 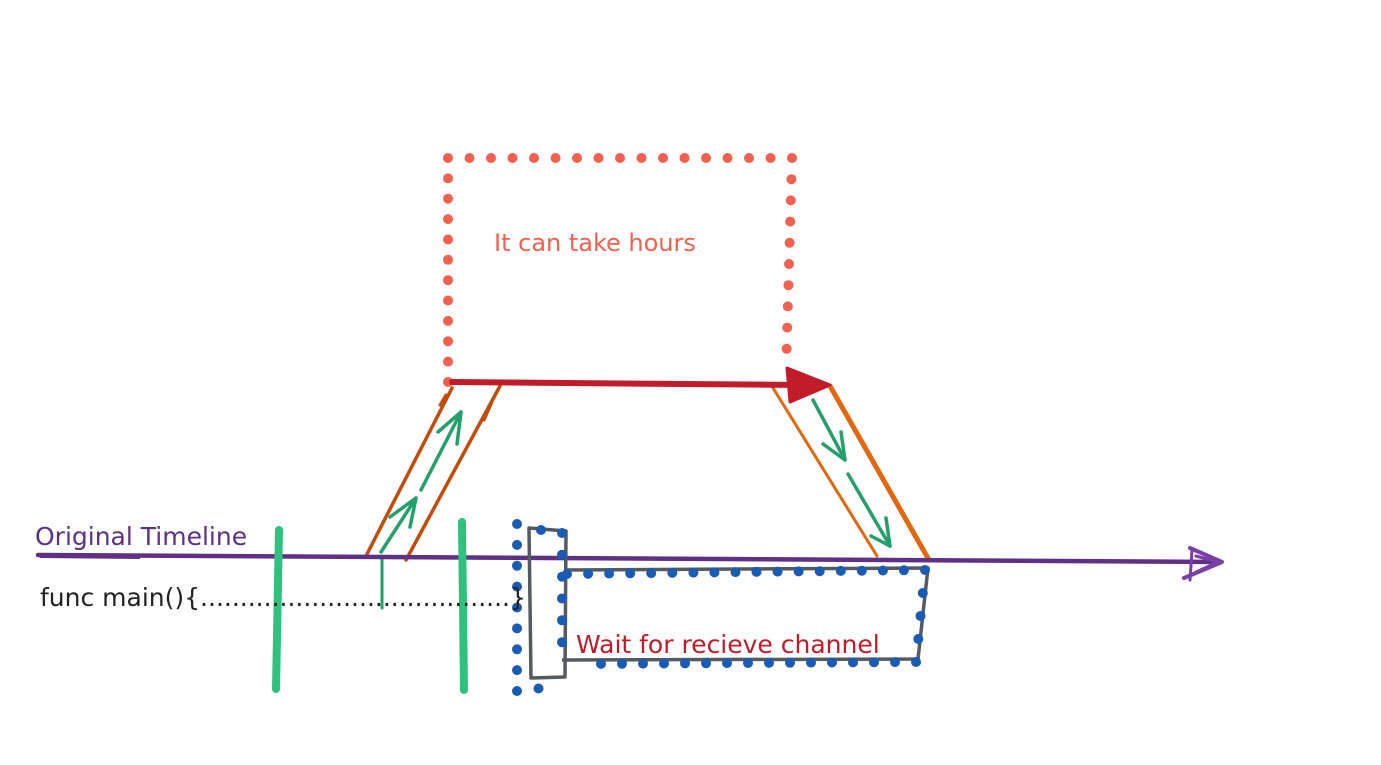 What do you see at coordinates (595, 243) in the screenshot?
I see `hours-note-label: It can take hours` at bounding box center [595, 243].